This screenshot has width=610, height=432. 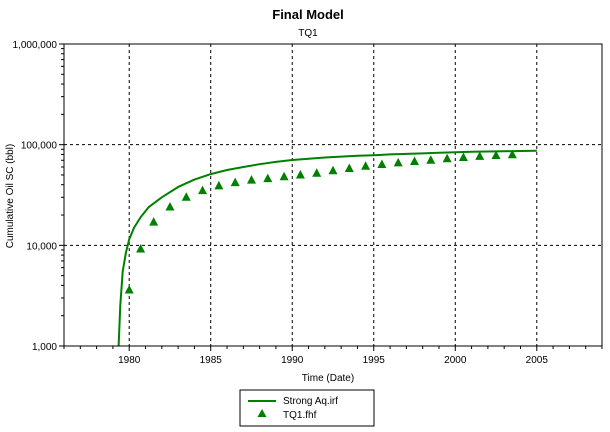 What do you see at coordinates (262, 413) in the screenshot?
I see `legend-triangle-marker` at bounding box center [262, 413].